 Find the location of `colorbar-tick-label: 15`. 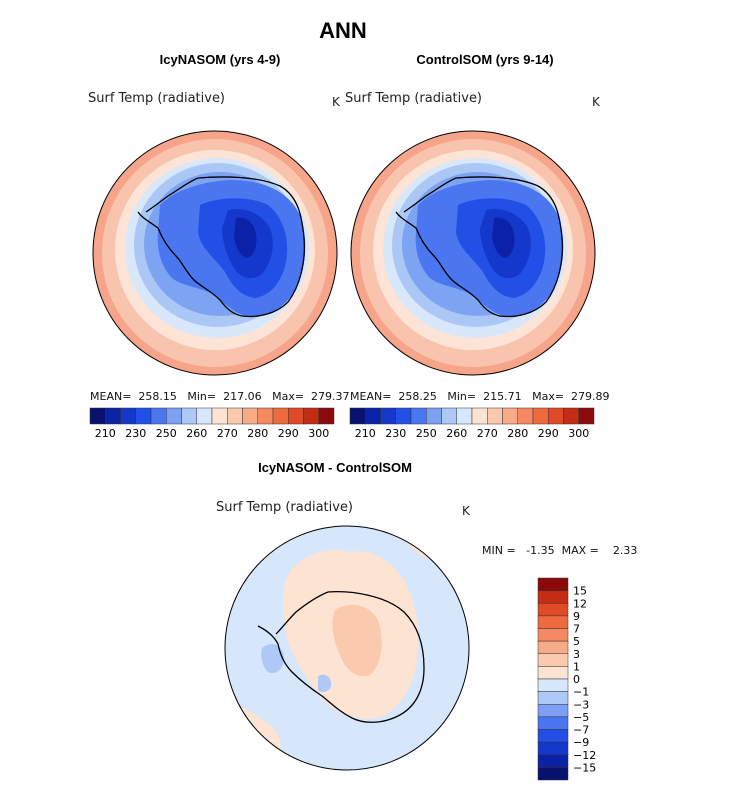

colorbar-tick-label: 15 is located at coordinates (580, 591).